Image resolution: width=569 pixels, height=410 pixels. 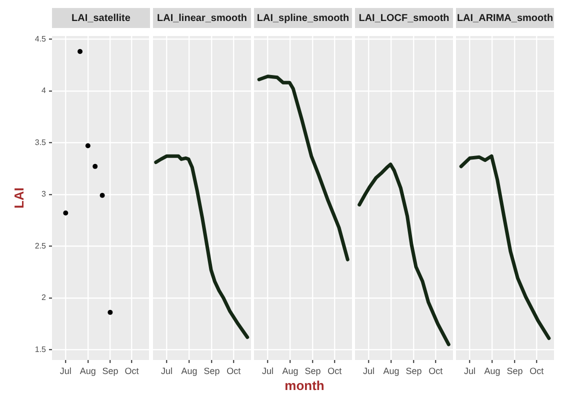 I want to click on y-tick-label: 4, so click(x=44, y=91).